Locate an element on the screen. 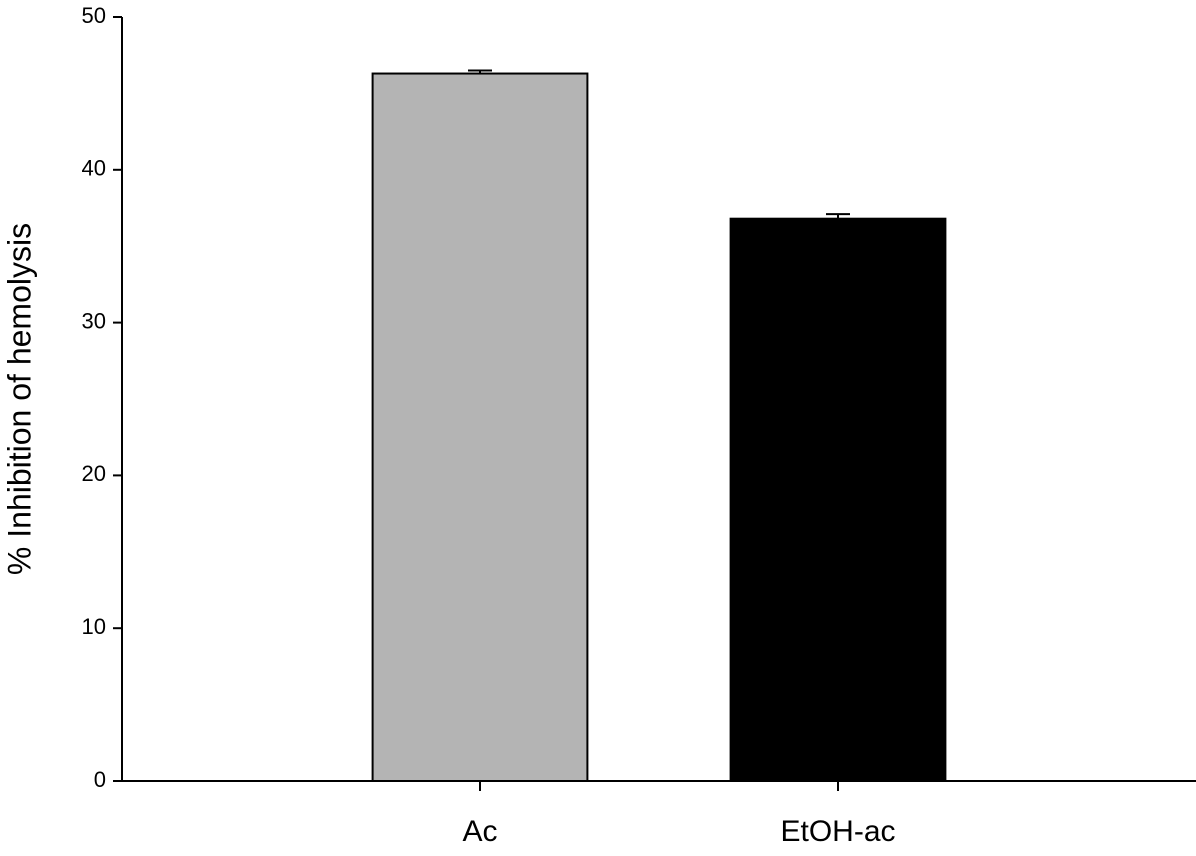  x-tick-label: EtOH-ac is located at coordinates (837, 831).